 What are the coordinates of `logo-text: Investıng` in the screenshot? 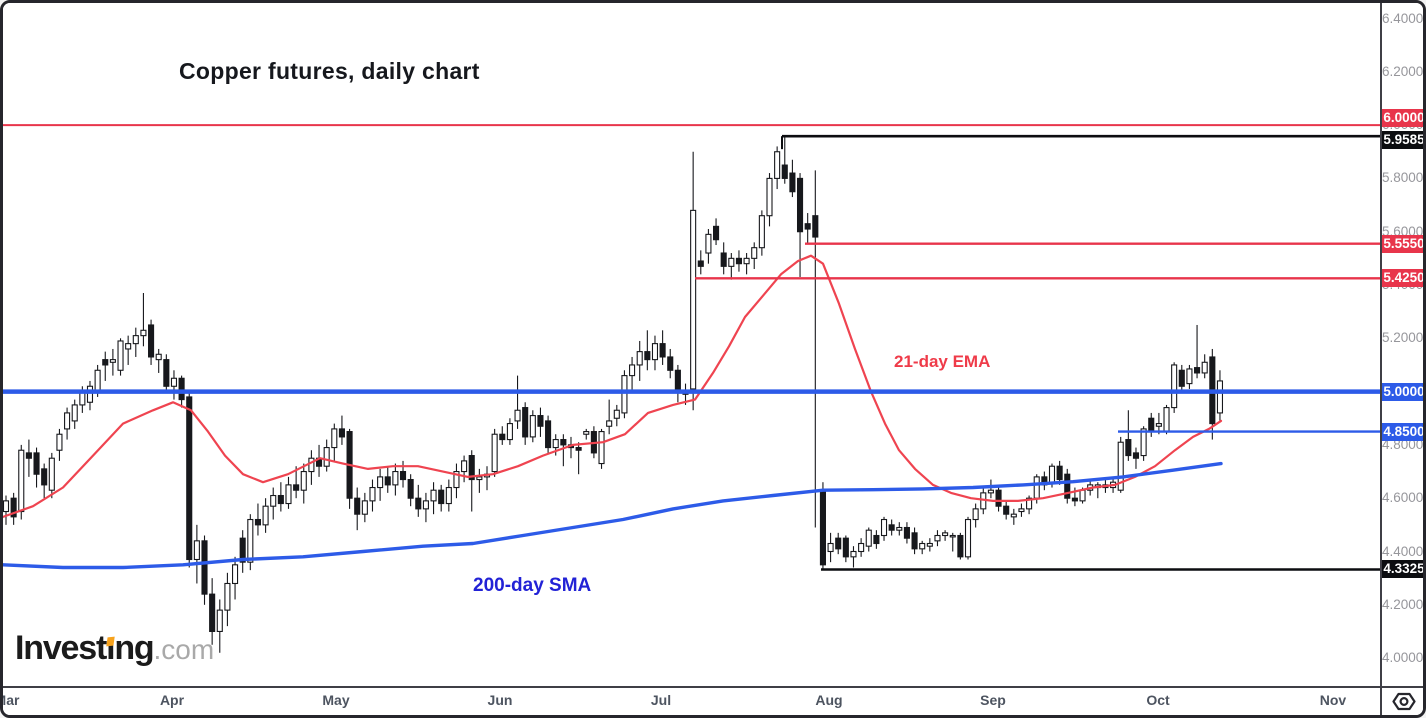 It's located at (85, 648).